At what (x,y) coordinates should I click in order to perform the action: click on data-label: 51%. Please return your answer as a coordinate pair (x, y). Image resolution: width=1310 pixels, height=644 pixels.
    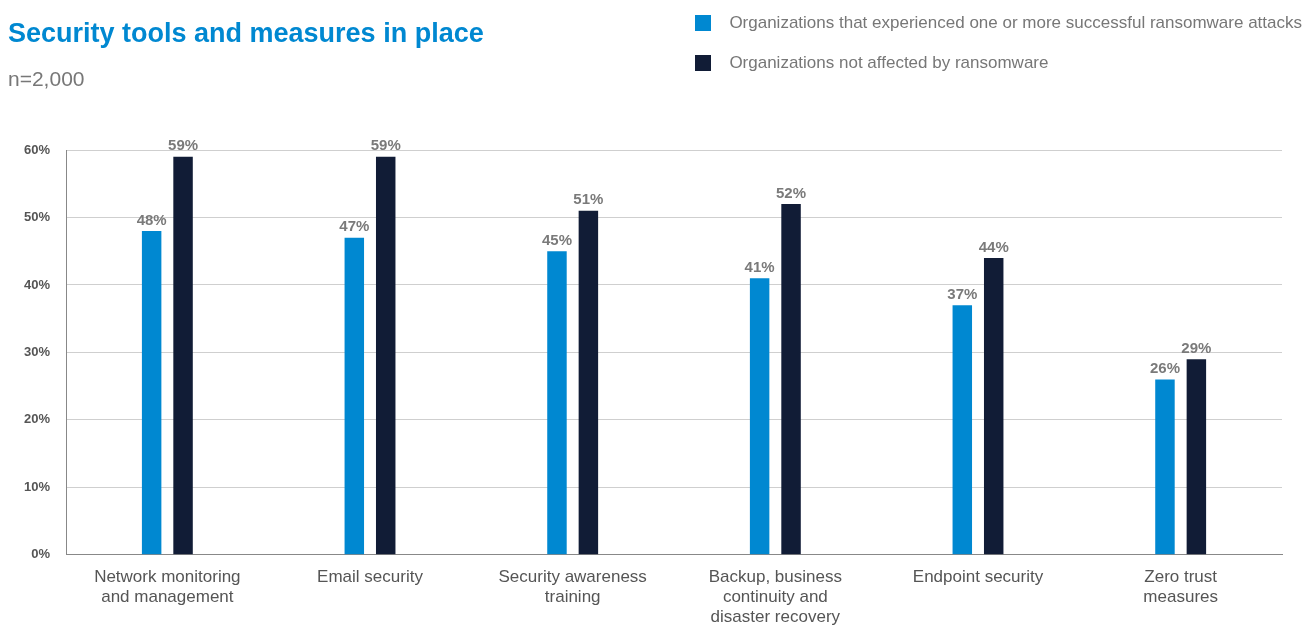
    Looking at the image, I should click on (588, 199).